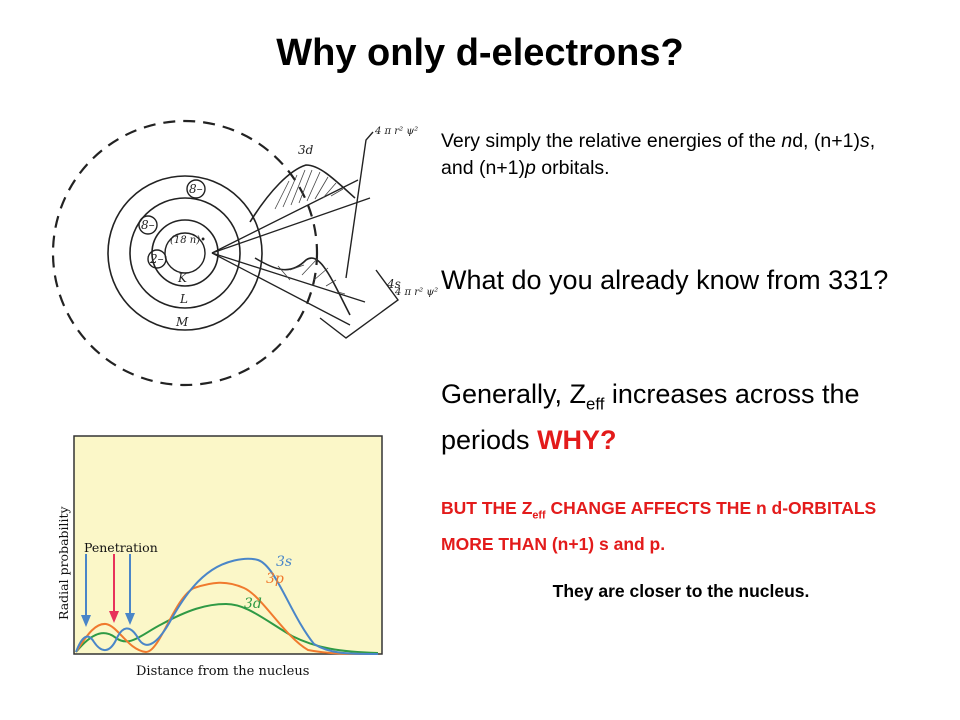 Image resolution: width=960 pixels, height=720 pixels. I want to click on shell-m-outer, so click(185, 253).